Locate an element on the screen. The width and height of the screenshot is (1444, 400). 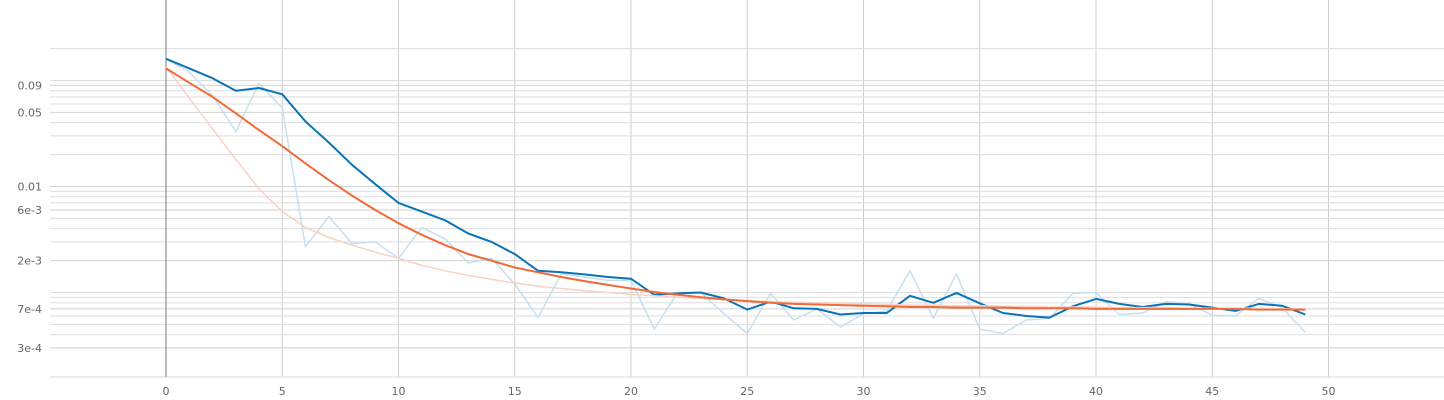
x-tick-label: 35 is located at coordinates (980, 391).